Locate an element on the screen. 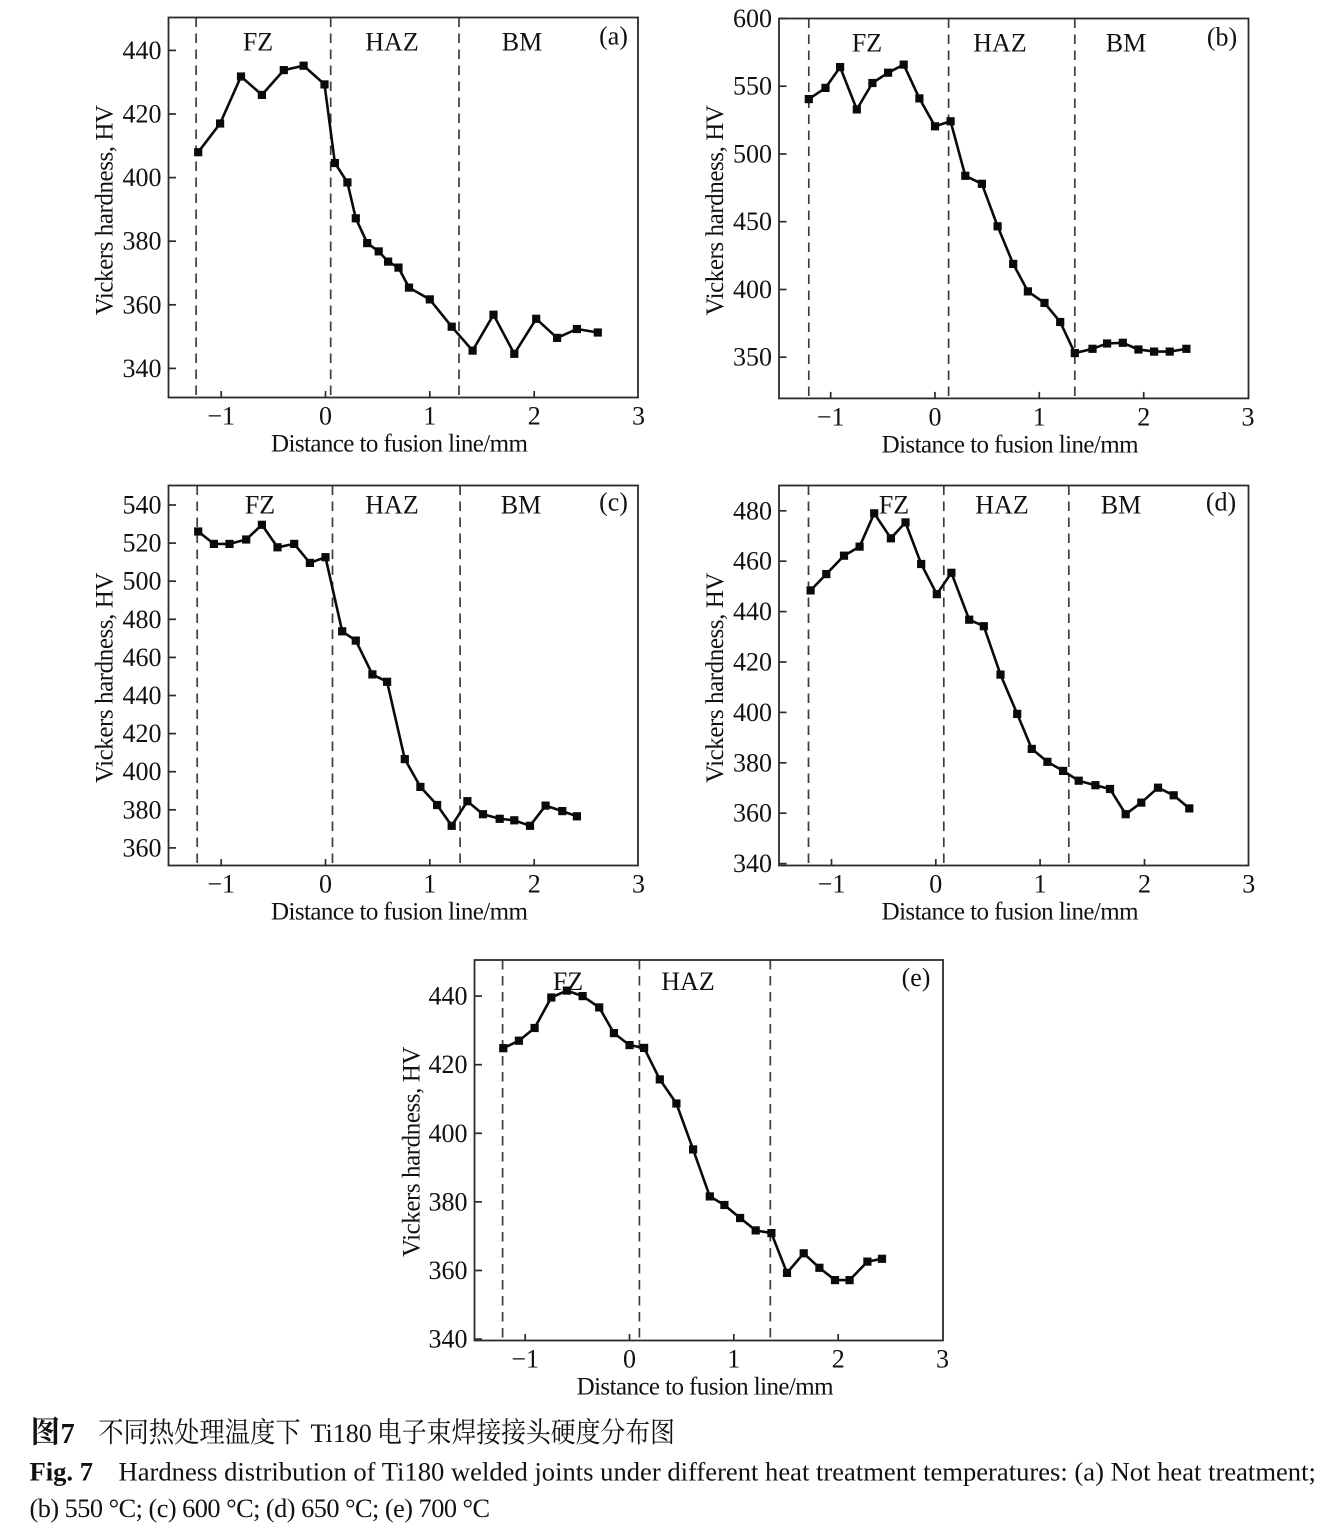 This screenshot has width=1338, height=1532. svg-text: 450 is located at coordinates (752, 221).